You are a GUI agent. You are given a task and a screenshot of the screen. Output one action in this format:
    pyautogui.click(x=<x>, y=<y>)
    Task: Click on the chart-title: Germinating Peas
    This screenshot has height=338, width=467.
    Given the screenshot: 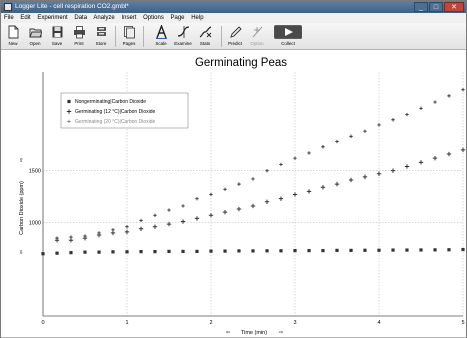 What is the action you would take?
    pyautogui.click(x=241, y=63)
    